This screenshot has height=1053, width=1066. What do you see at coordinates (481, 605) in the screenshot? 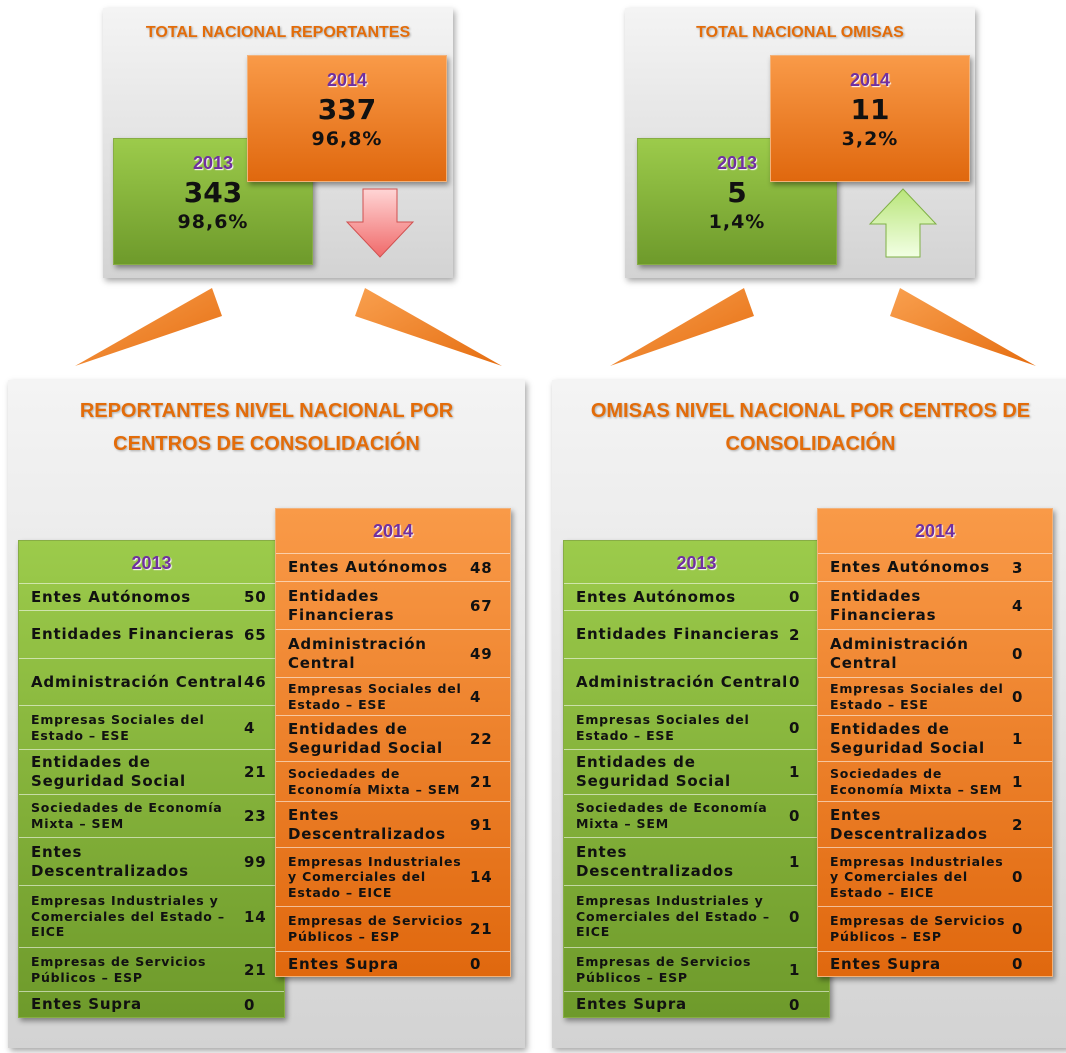
I see `entity-count: 67` at bounding box center [481, 605].